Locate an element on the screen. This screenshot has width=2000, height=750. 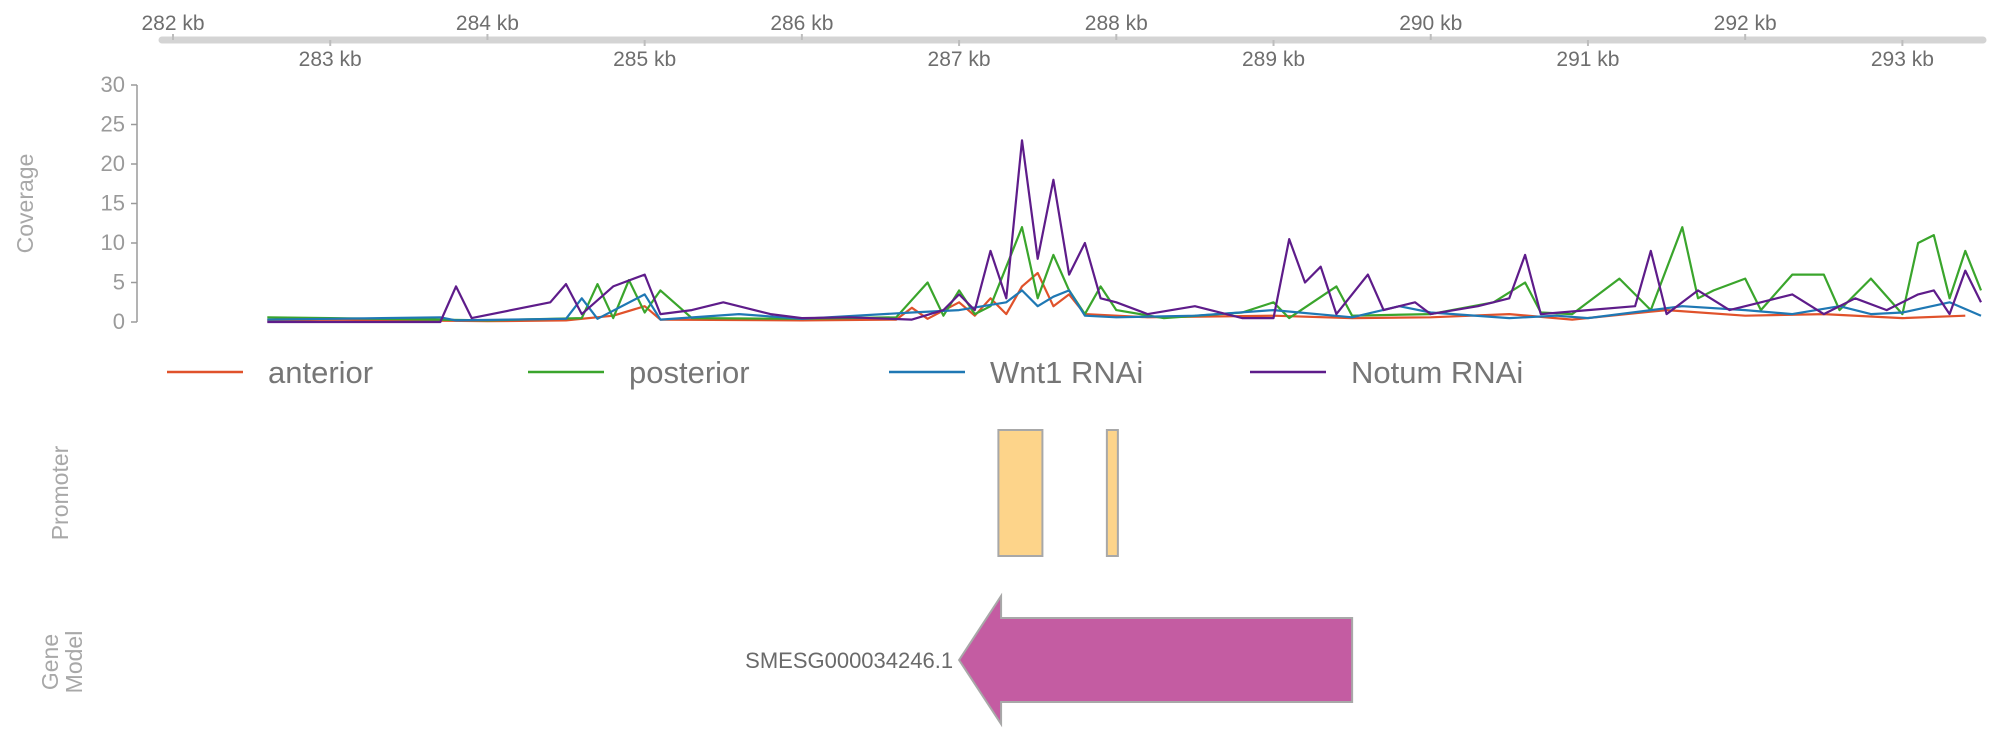
axis-tick-label-bottom: 293 kb is located at coordinates (1902, 59).